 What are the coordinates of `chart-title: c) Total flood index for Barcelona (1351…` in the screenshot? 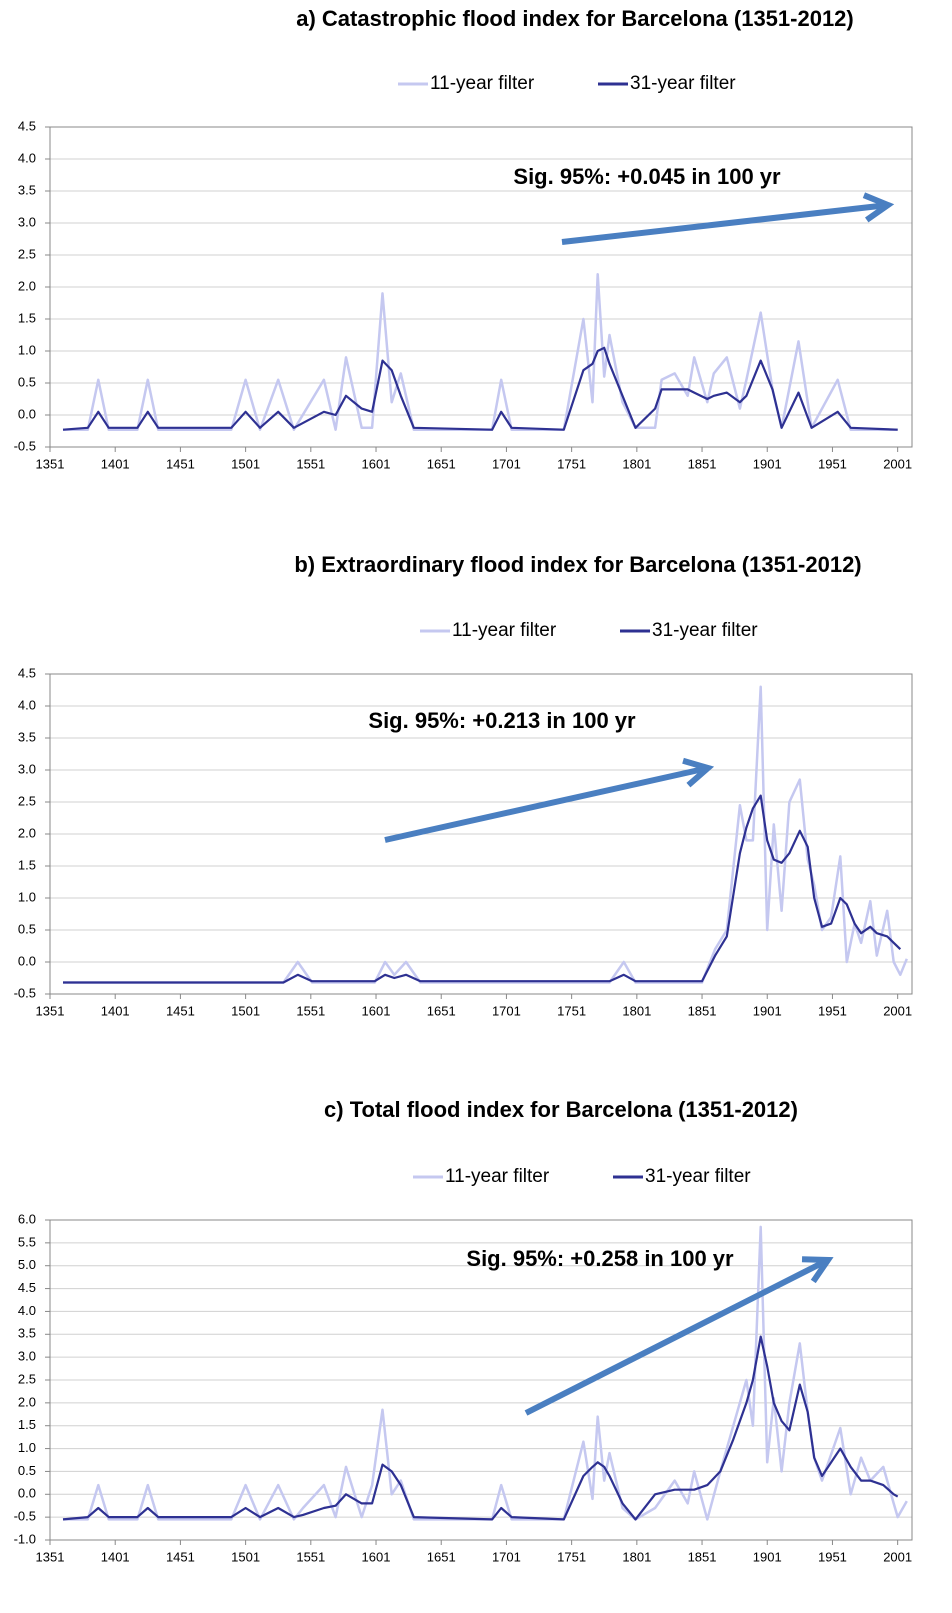 It's located at (561, 1109).